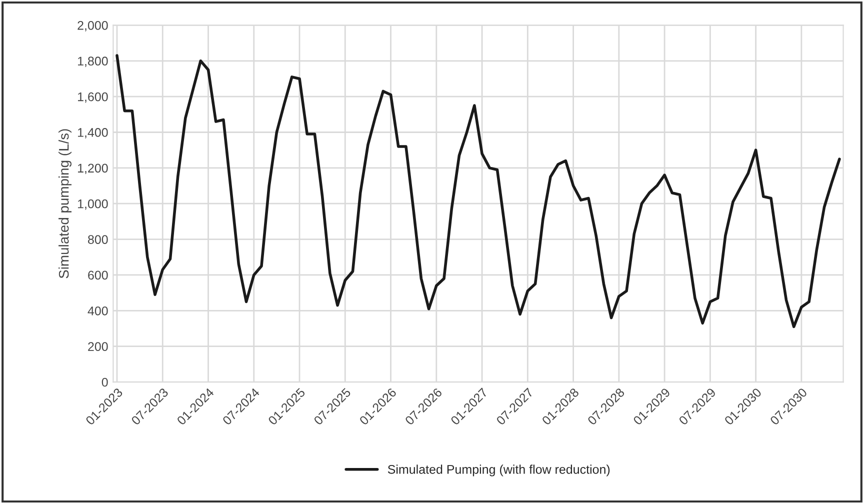 This screenshot has width=864, height=504. What do you see at coordinates (93, 62) in the screenshot?
I see `y-tick-label: 1,800` at bounding box center [93, 62].